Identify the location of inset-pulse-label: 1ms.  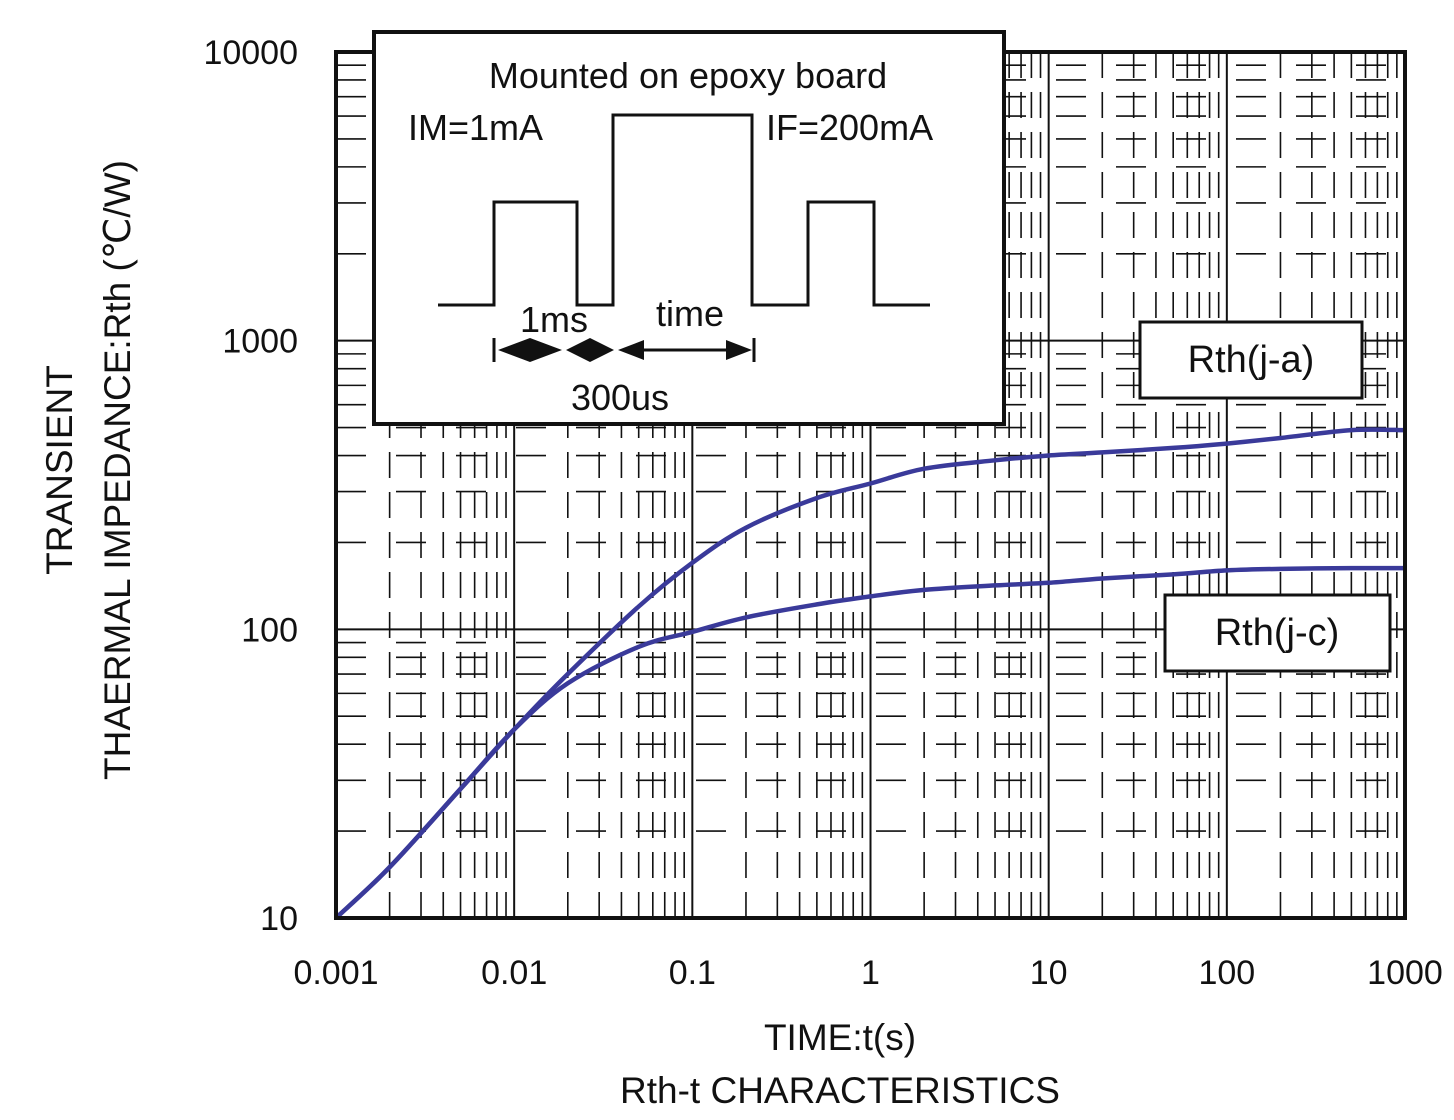
(554, 319).